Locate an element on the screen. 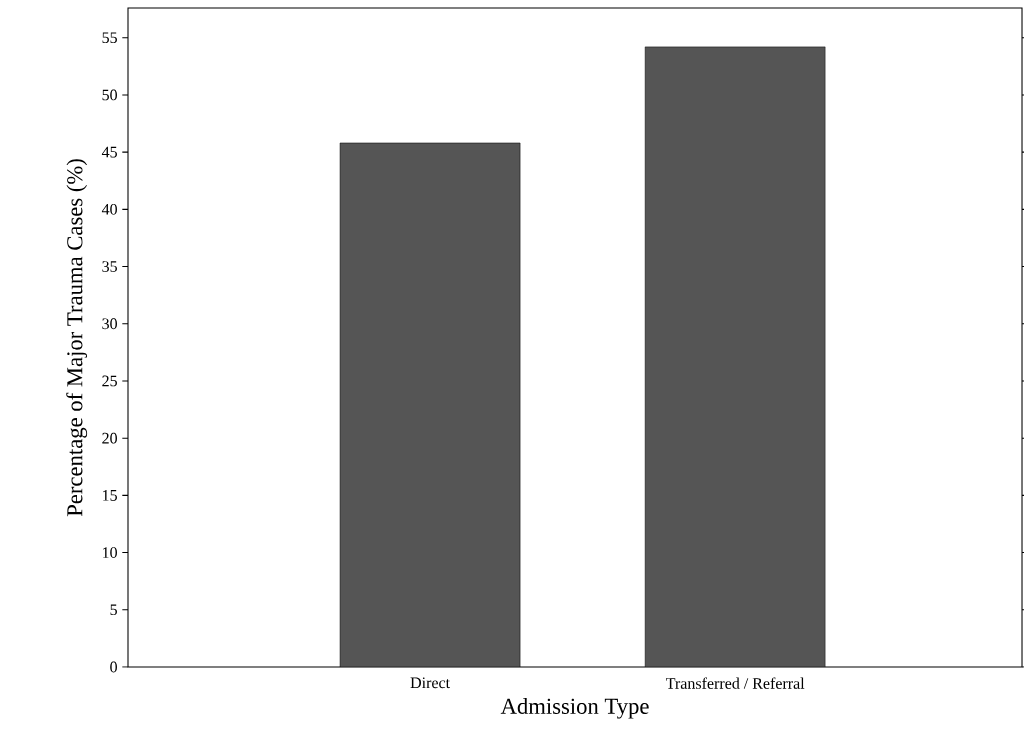 This screenshot has height=743, width=1024. y-tick-label: 50 is located at coordinates (109, 95).